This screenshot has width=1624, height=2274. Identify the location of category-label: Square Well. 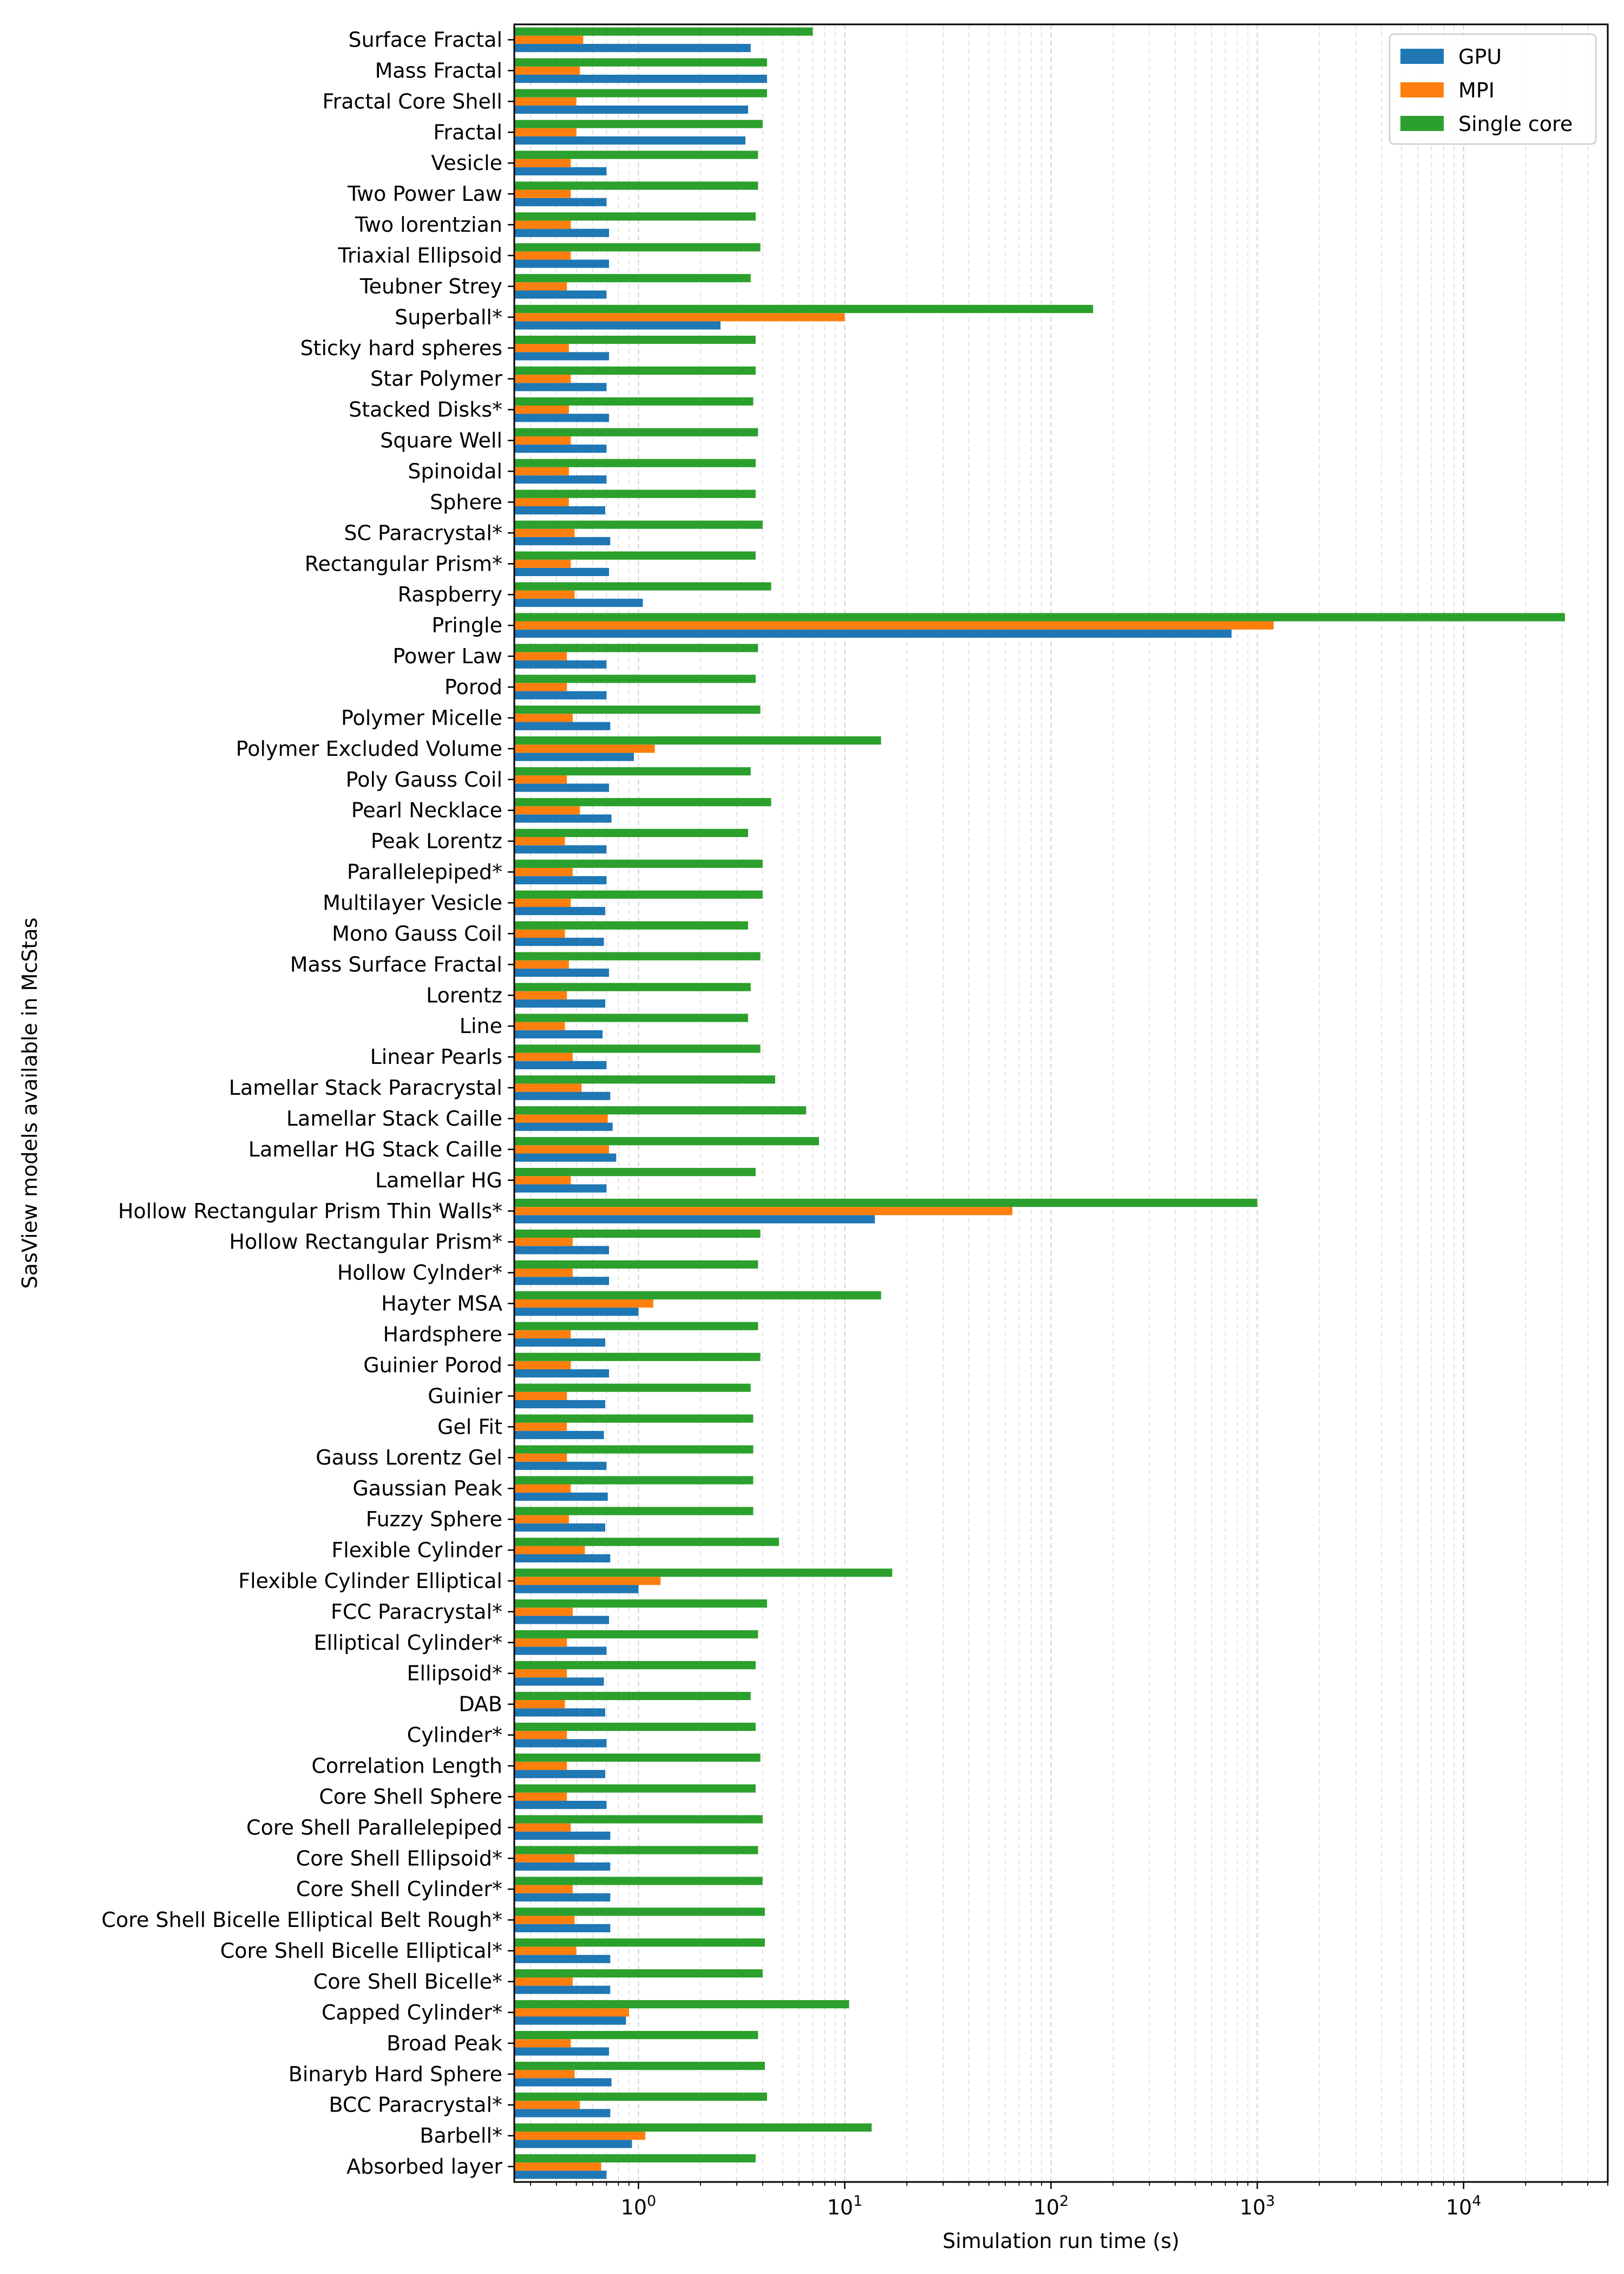
(441, 441).